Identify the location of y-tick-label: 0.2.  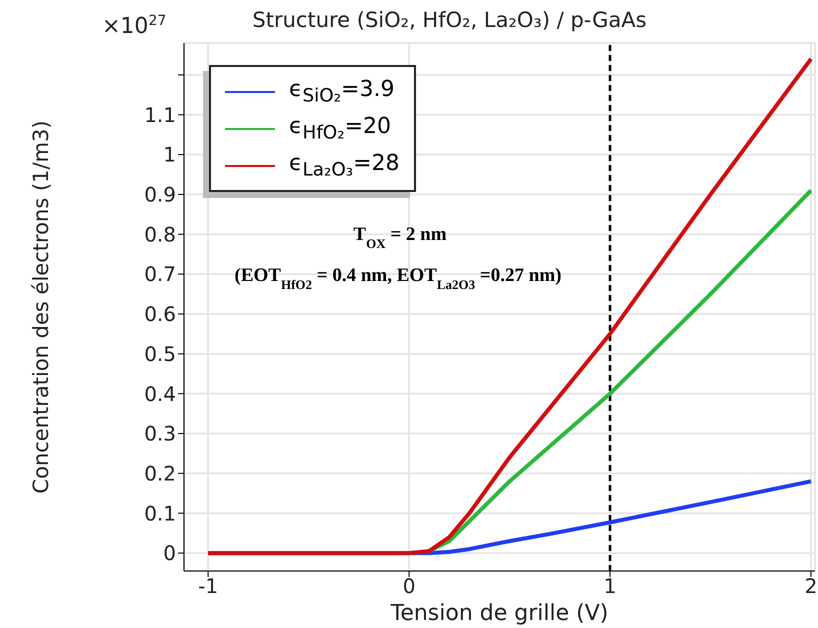
(160, 473).